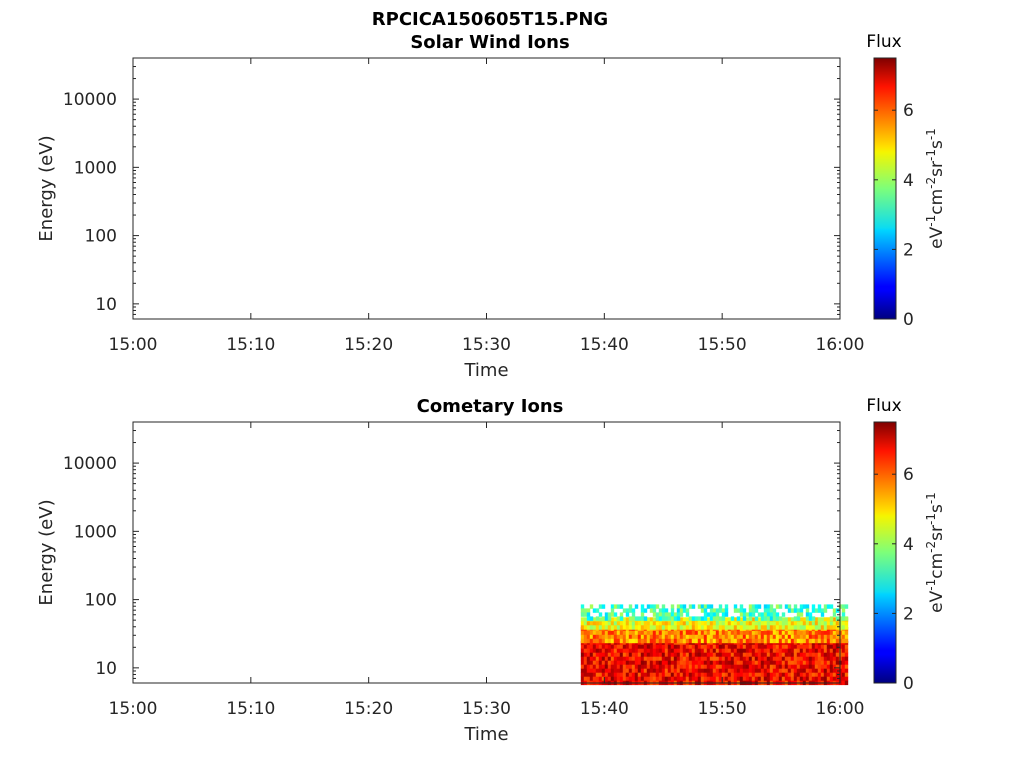 Image resolution: width=1024 pixels, height=768 pixels. I want to click on colorbar-tick-label: 6, so click(908, 475).